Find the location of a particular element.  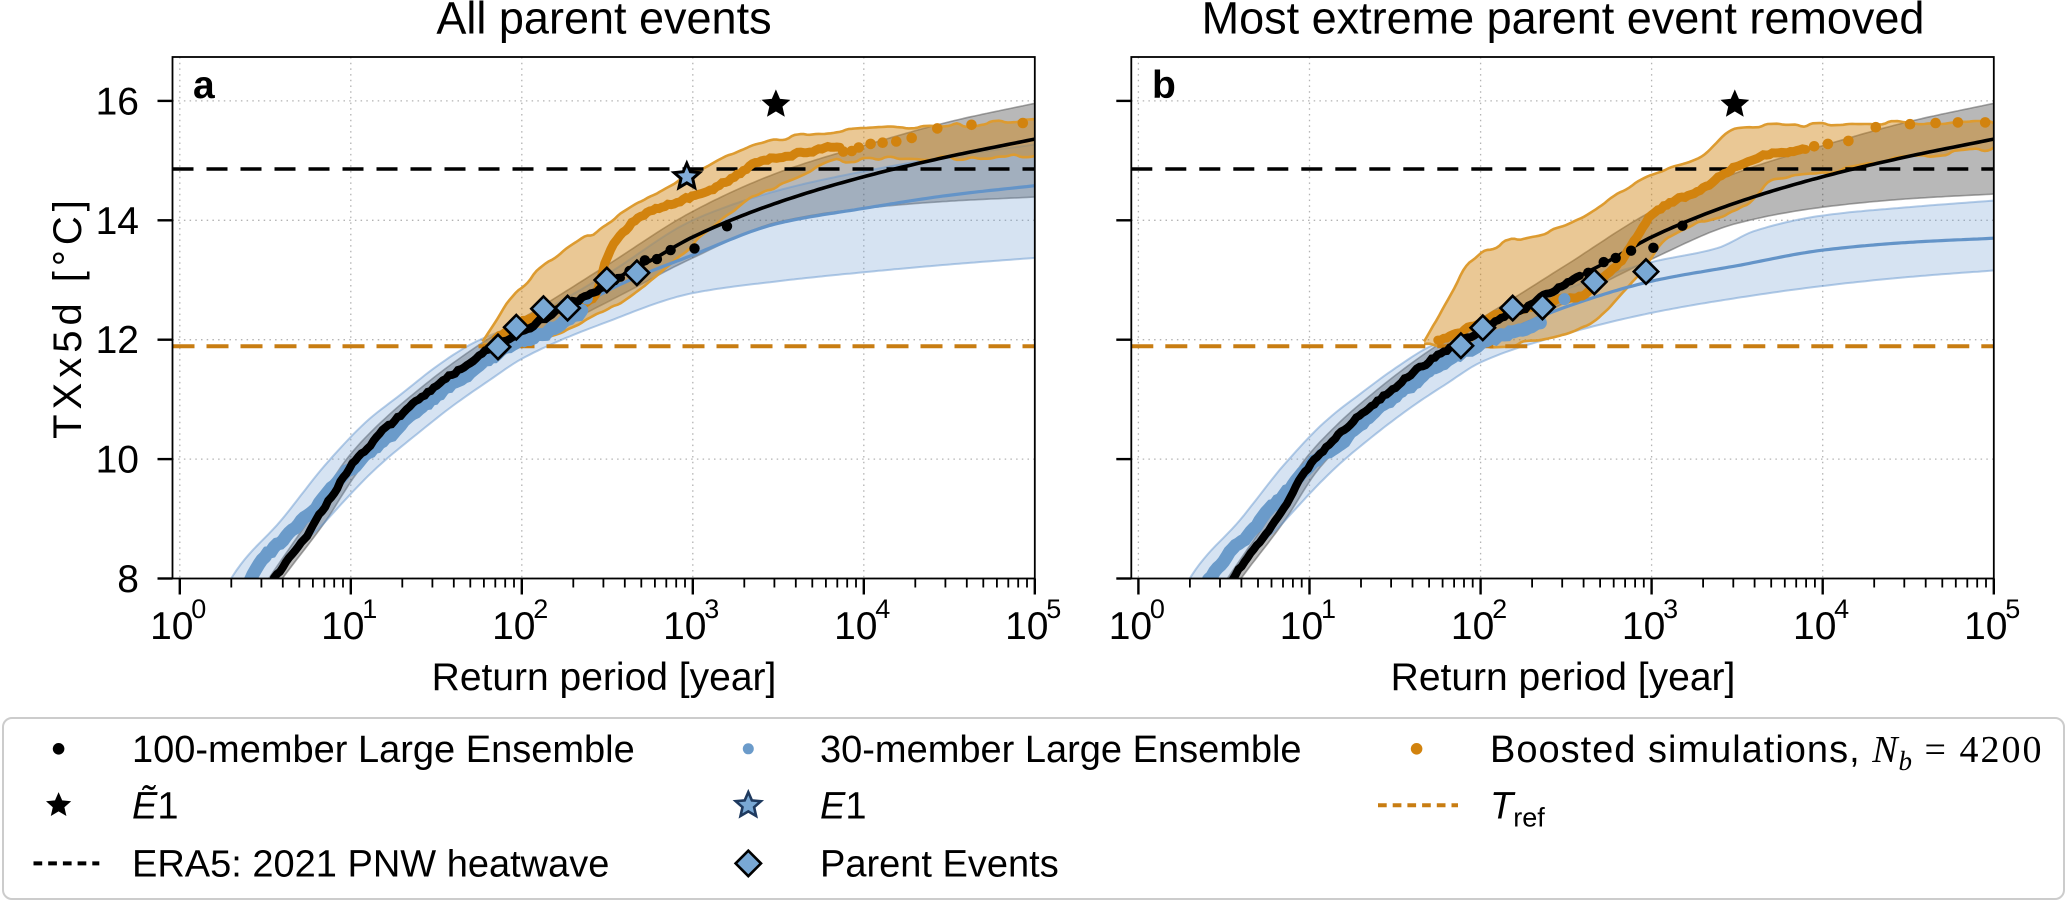

svg-text: TXx5d [°C] is located at coordinates (68, 317).